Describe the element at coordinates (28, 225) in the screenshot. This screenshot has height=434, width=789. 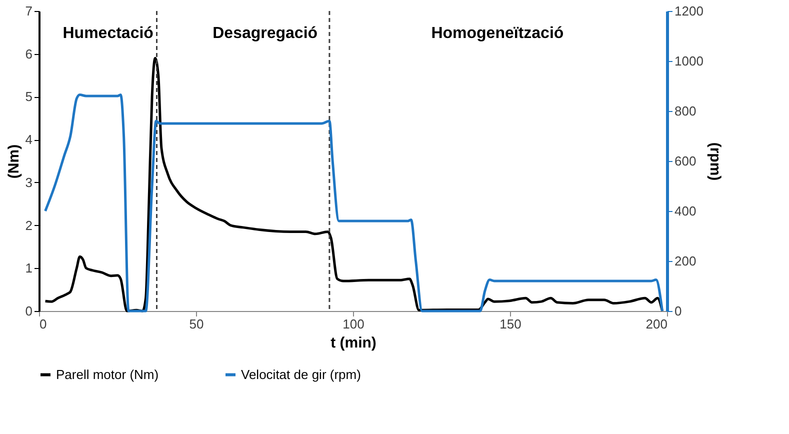
I see `y-tick-label: 2` at that location.